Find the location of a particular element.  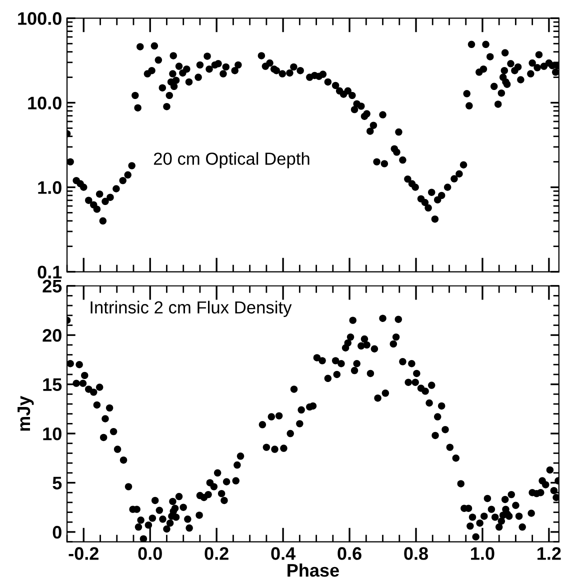

y-tick-label: 10 is located at coordinates (52, 433).